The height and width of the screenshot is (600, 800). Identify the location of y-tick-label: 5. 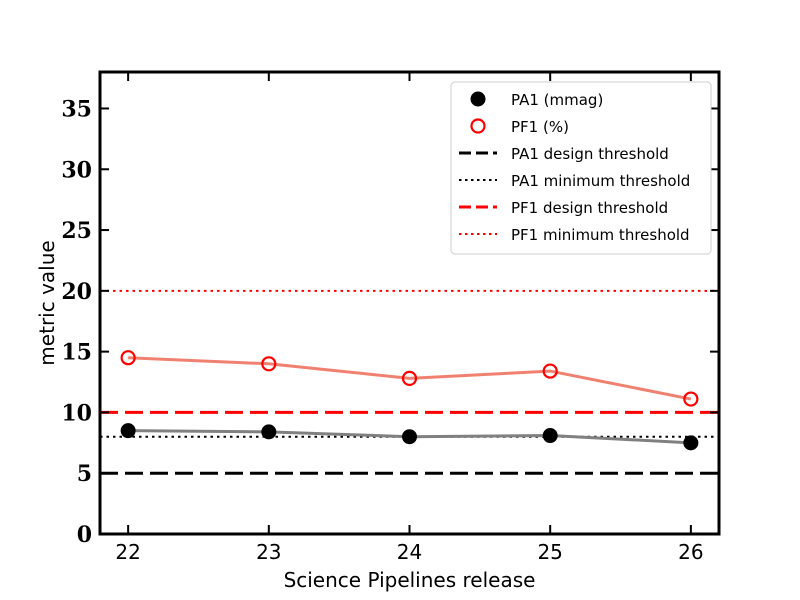
(84, 474).